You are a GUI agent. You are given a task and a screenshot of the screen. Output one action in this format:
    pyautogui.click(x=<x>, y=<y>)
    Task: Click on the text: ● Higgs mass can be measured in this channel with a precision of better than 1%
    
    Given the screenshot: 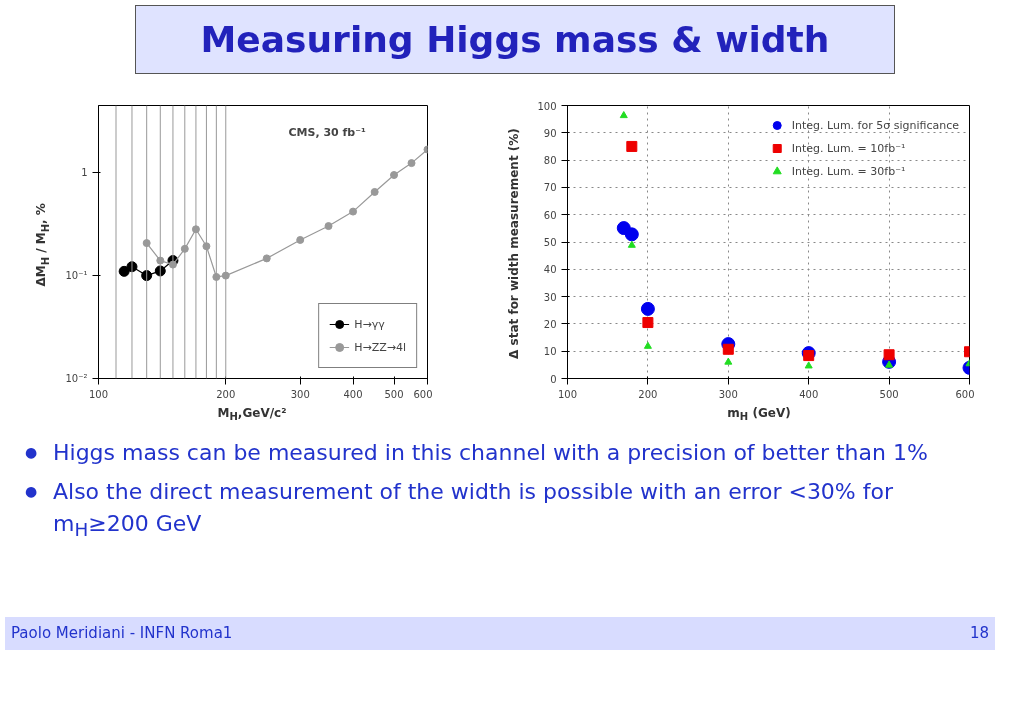 What is the action you would take?
    pyautogui.click(x=476, y=453)
    